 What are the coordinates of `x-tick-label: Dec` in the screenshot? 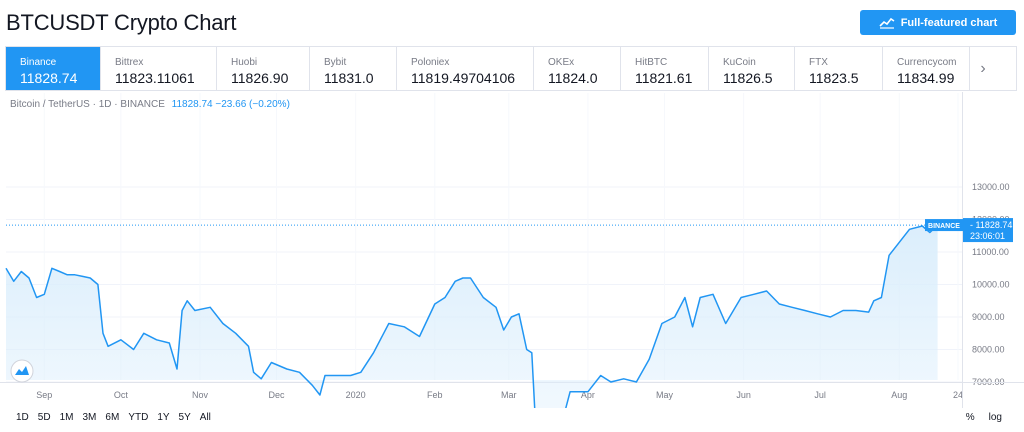 It's located at (277, 395).